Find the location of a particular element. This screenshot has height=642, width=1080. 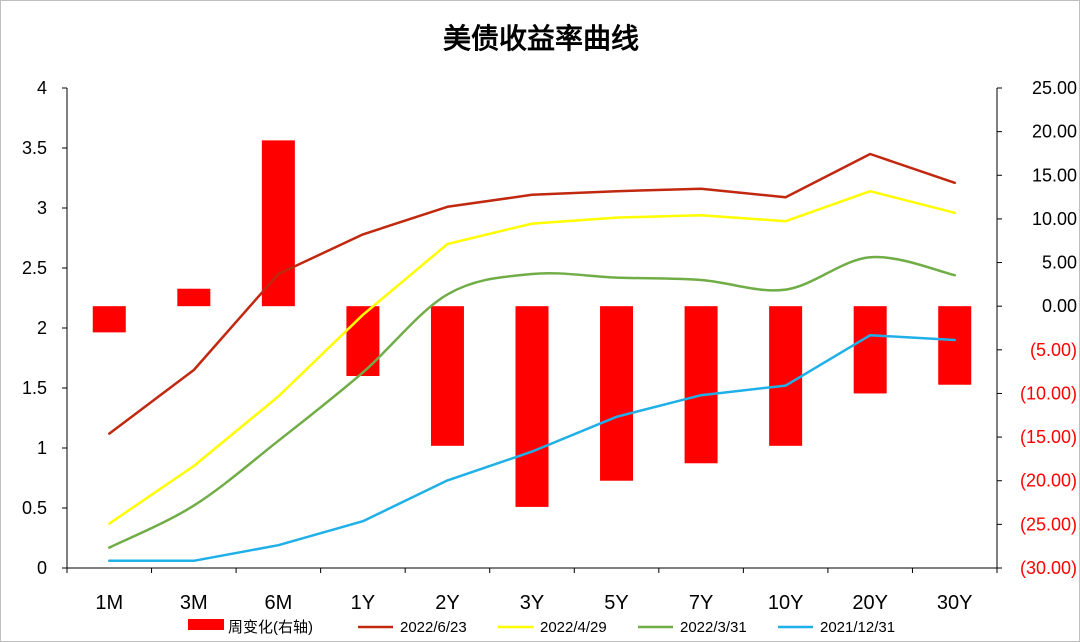

x-tick-label: 3Y is located at coordinates (532, 603).